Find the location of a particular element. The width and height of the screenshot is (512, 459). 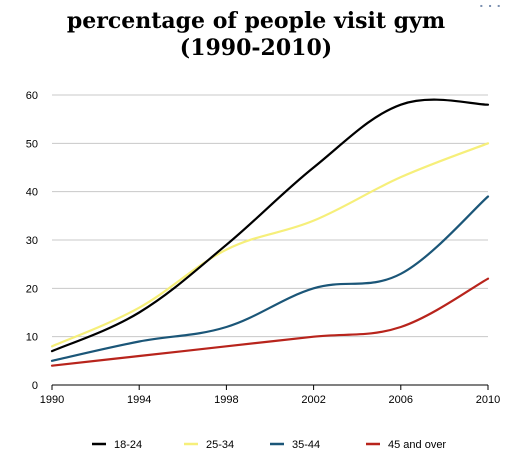

y-tick-label: 60 is located at coordinates (32, 96).